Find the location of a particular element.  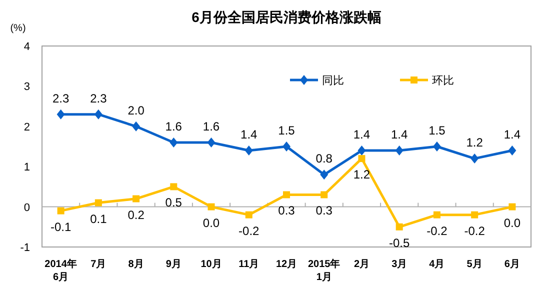

x-tick-label: 2月 is located at coordinates (362, 264).